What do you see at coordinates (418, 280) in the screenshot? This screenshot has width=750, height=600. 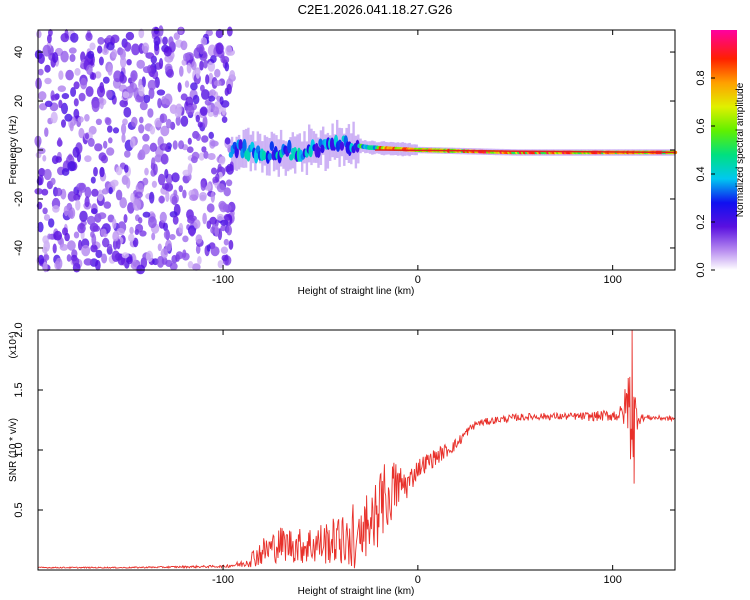 I see `spectrogram-x-tick-label: 0` at bounding box center [418, 280].